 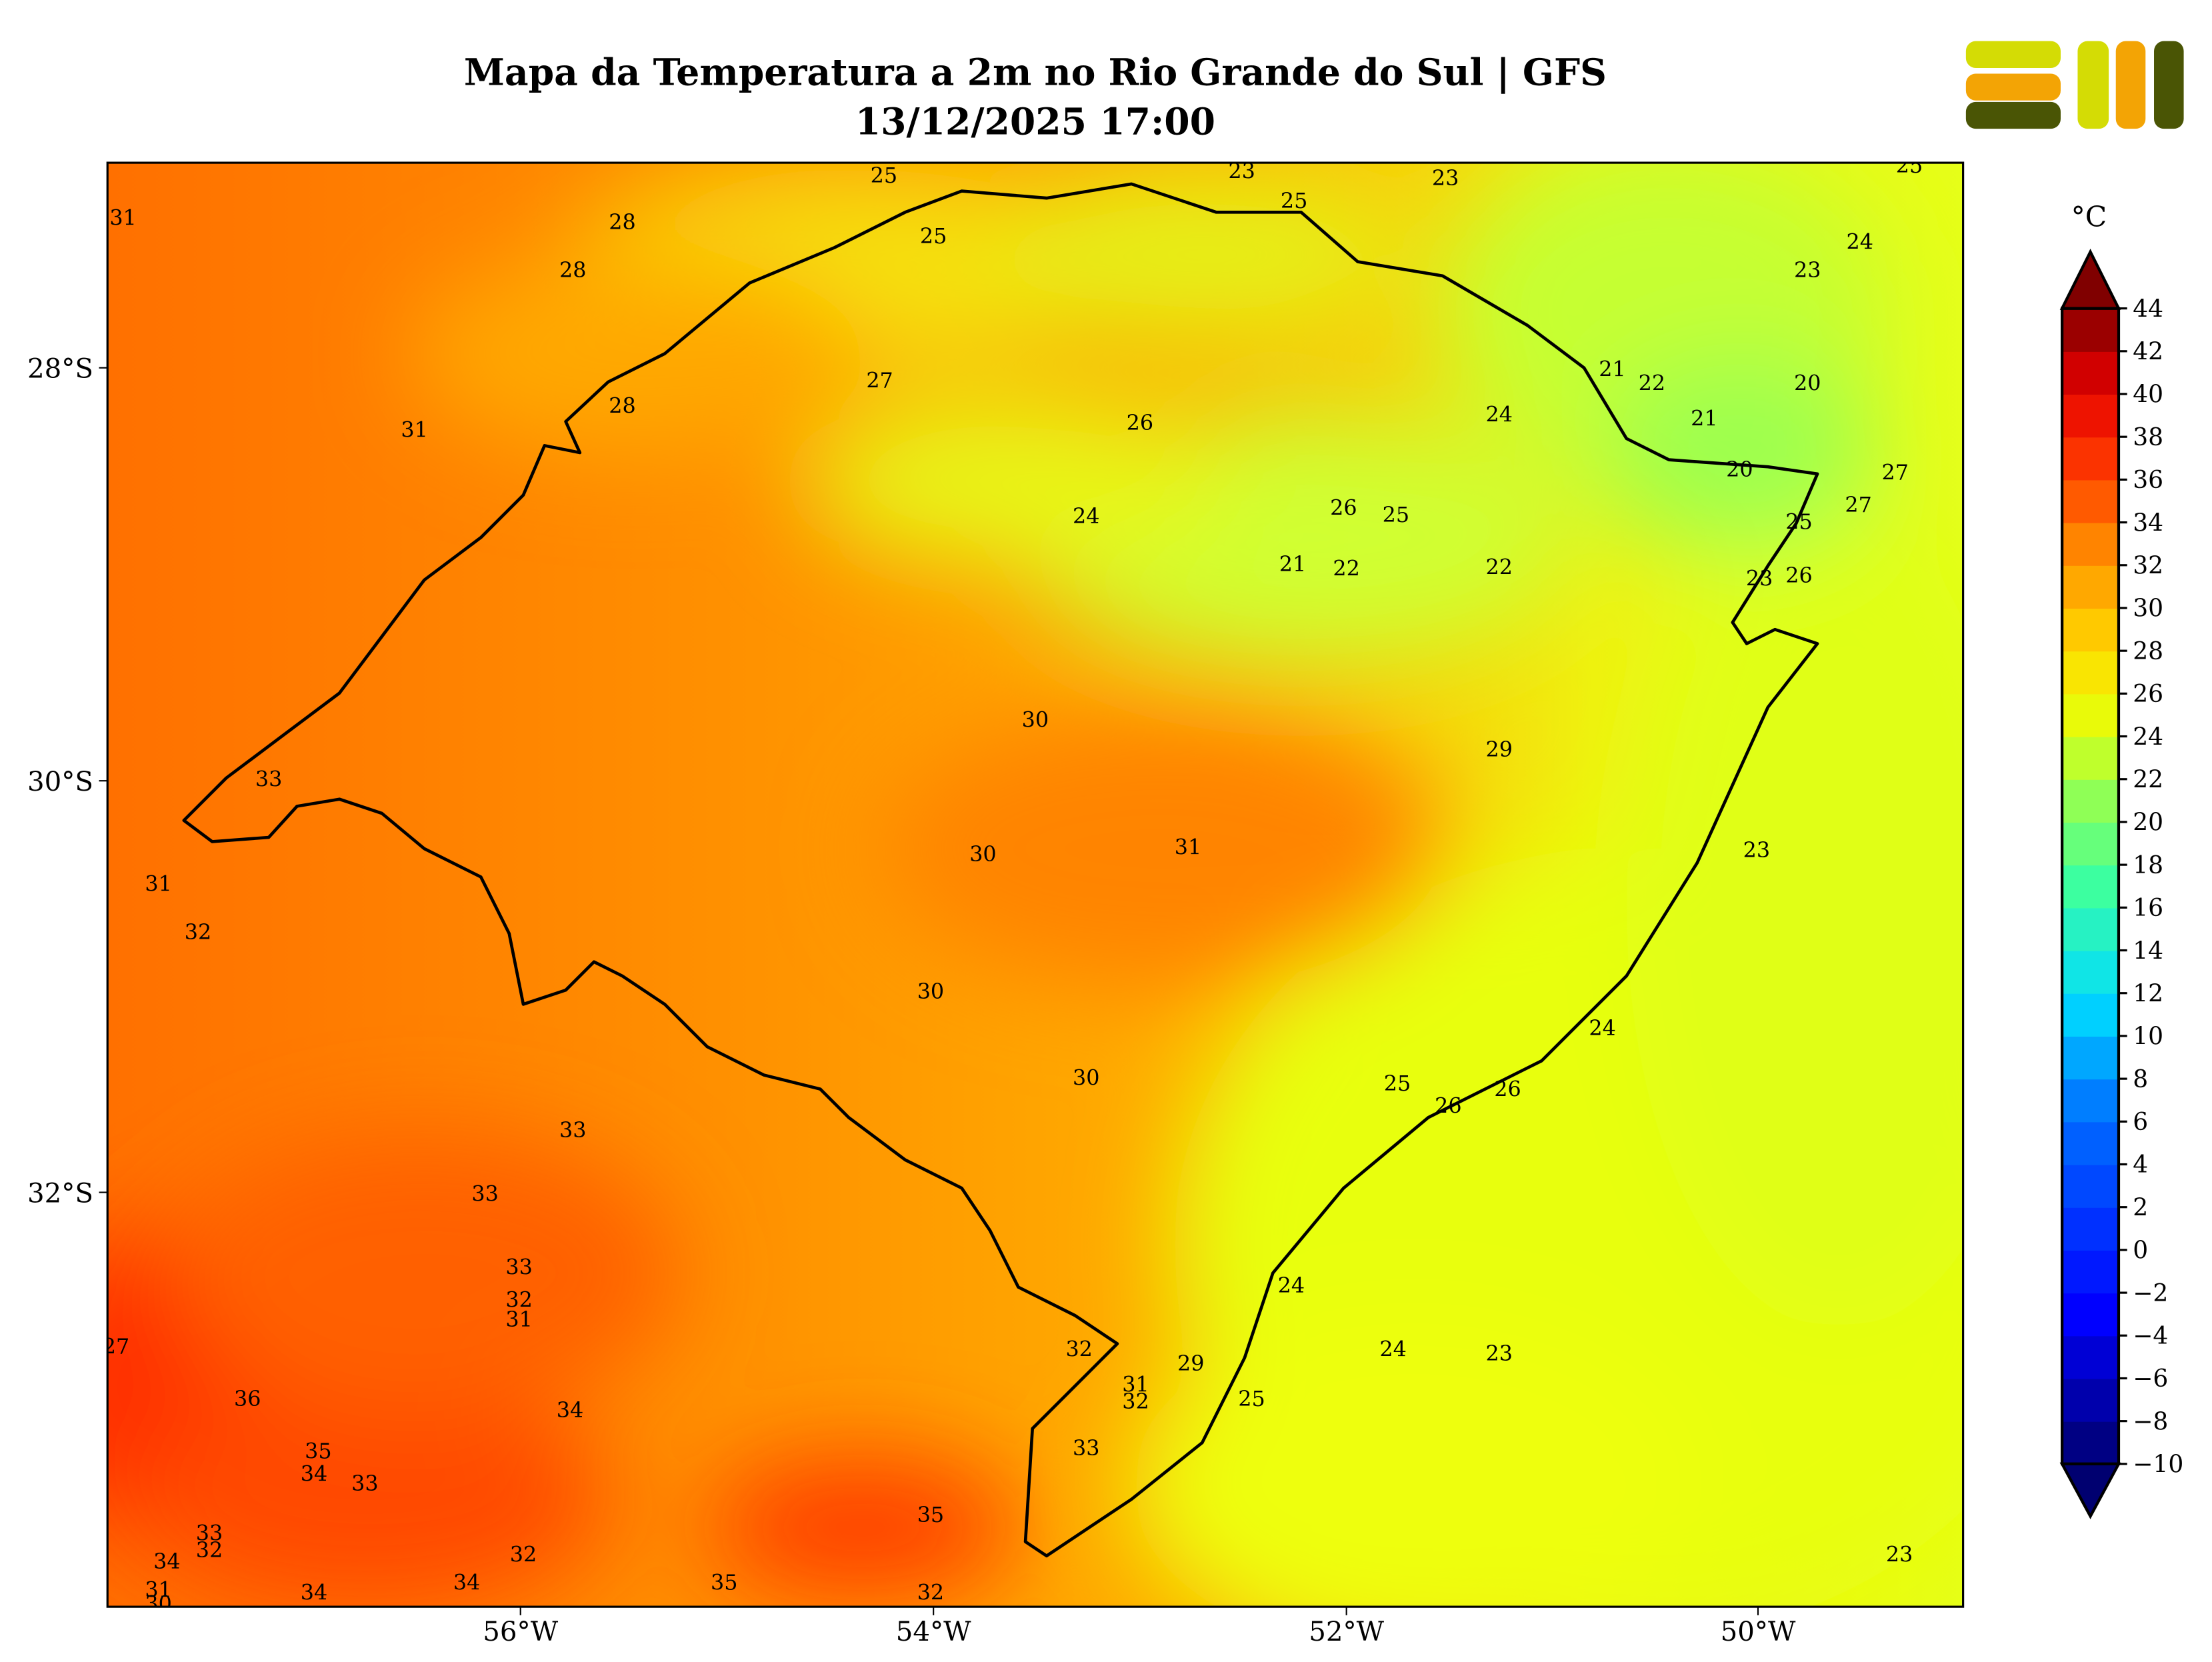 What do you see at coordinates (314, 1592) in the screenshot?
I see `contour-label: 34` at bounding box center [314, 1592].